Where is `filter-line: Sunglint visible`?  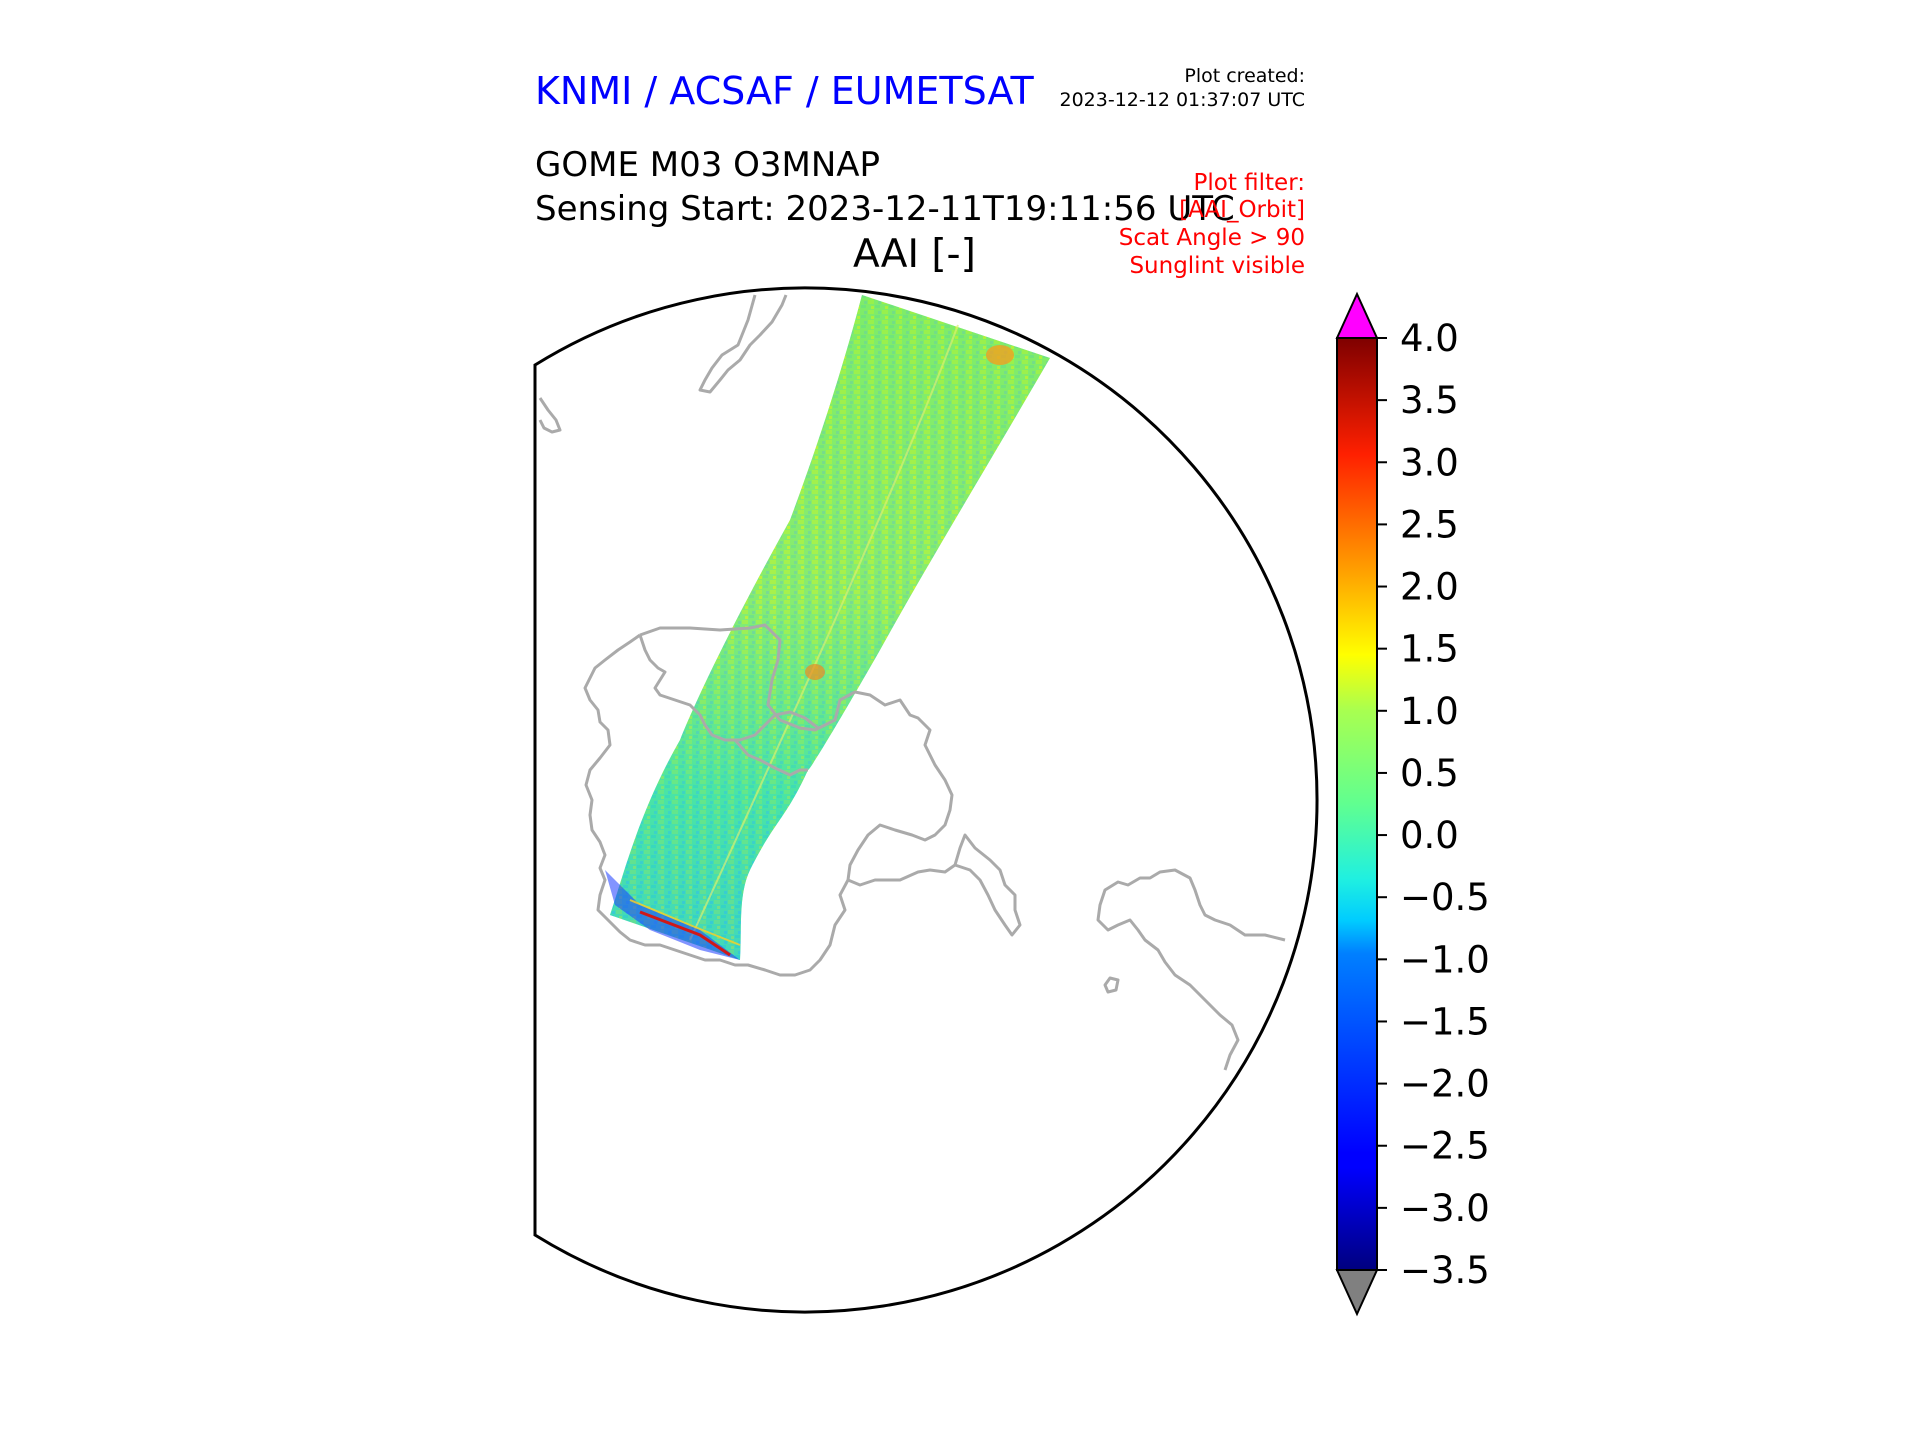 filter-line: Sunglint visible is located at coordinates (1217, 266).